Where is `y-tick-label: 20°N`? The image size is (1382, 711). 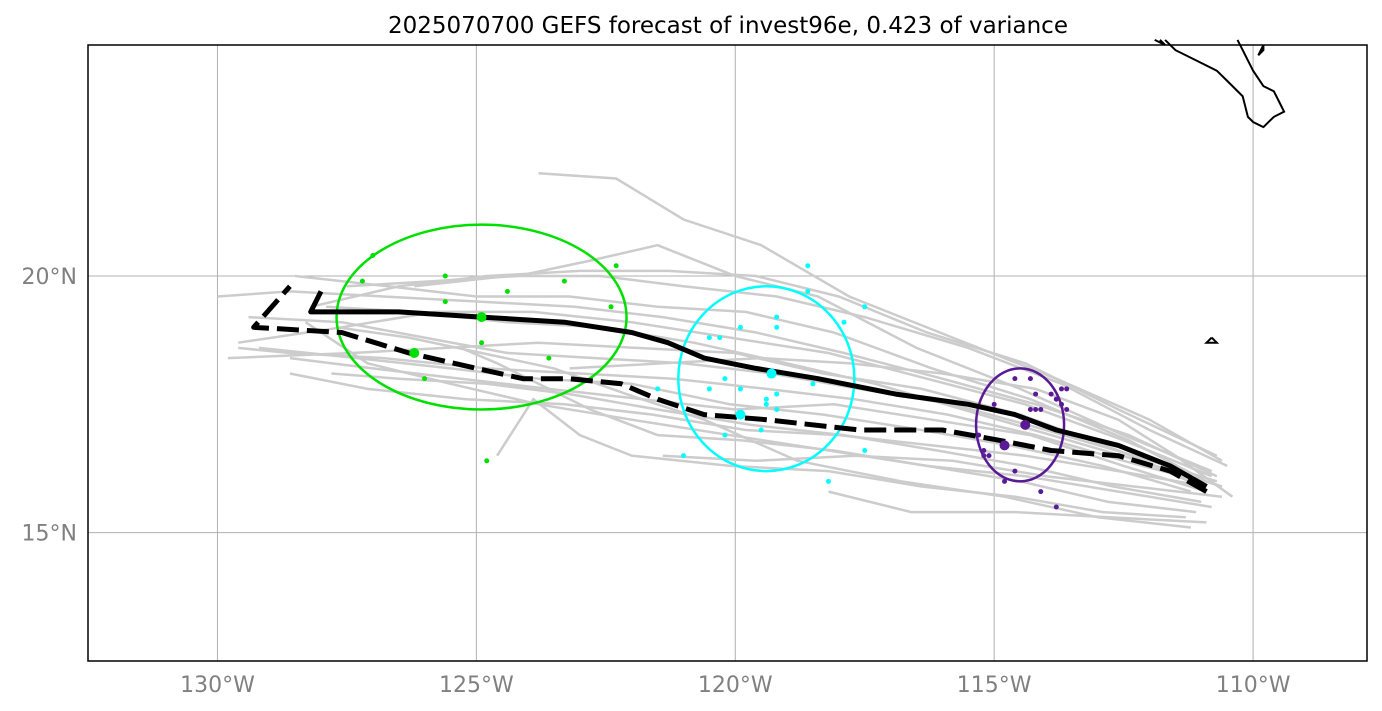
y-tick-label: 20°N is located at coordinates (49, 277).